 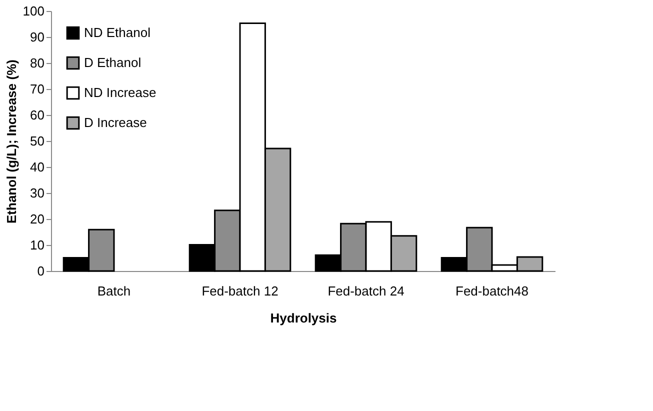 What do you see at coordinates (366, 291) in the screenshot?
I see `x-tick-label: Fed-batch 24` at bounding box center [366, 291].